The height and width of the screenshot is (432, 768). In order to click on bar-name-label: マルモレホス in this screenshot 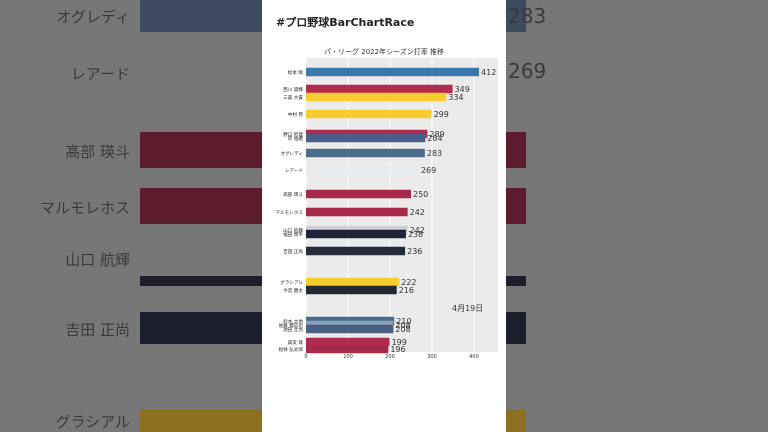, I will do `click(289, 213)`.